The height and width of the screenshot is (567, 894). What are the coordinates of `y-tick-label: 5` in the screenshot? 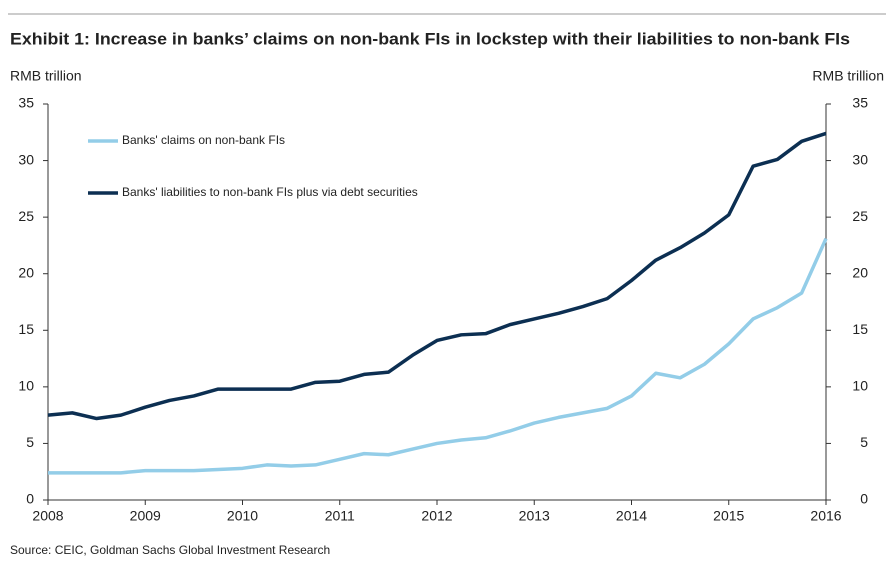 It's located at (30, 442).